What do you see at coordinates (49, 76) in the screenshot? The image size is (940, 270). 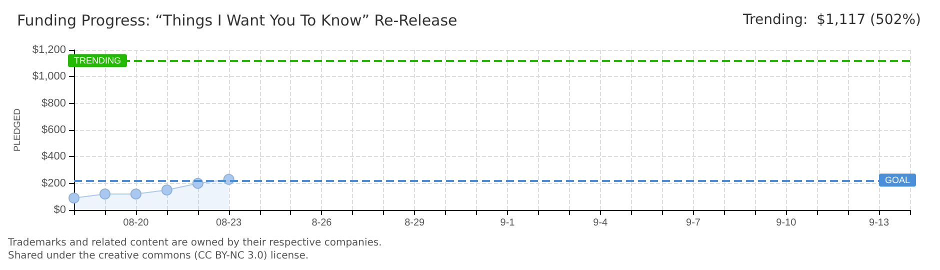 I see `y-tick-label: $1,000` at bounding box center [49, 76].